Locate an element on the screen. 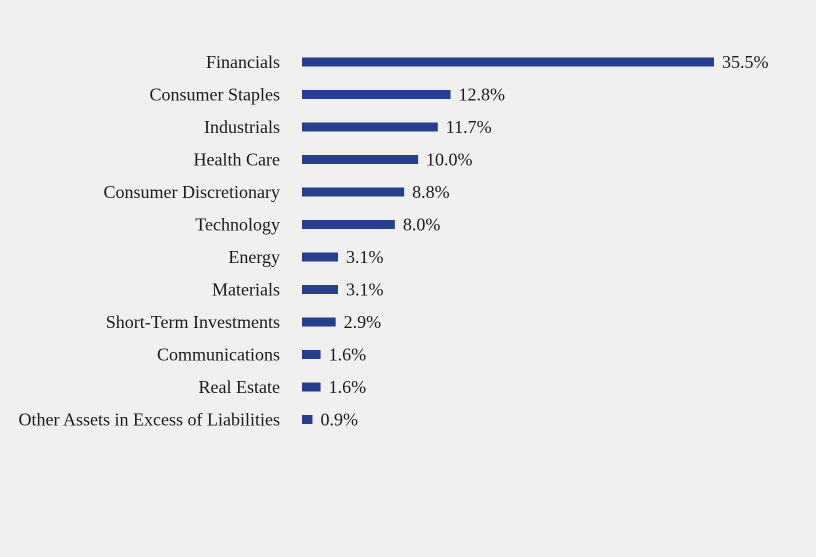 Image resolution: width=816 pixels, height=557 pixels. value-label: 12.8% is located at coordinates (482, 95).